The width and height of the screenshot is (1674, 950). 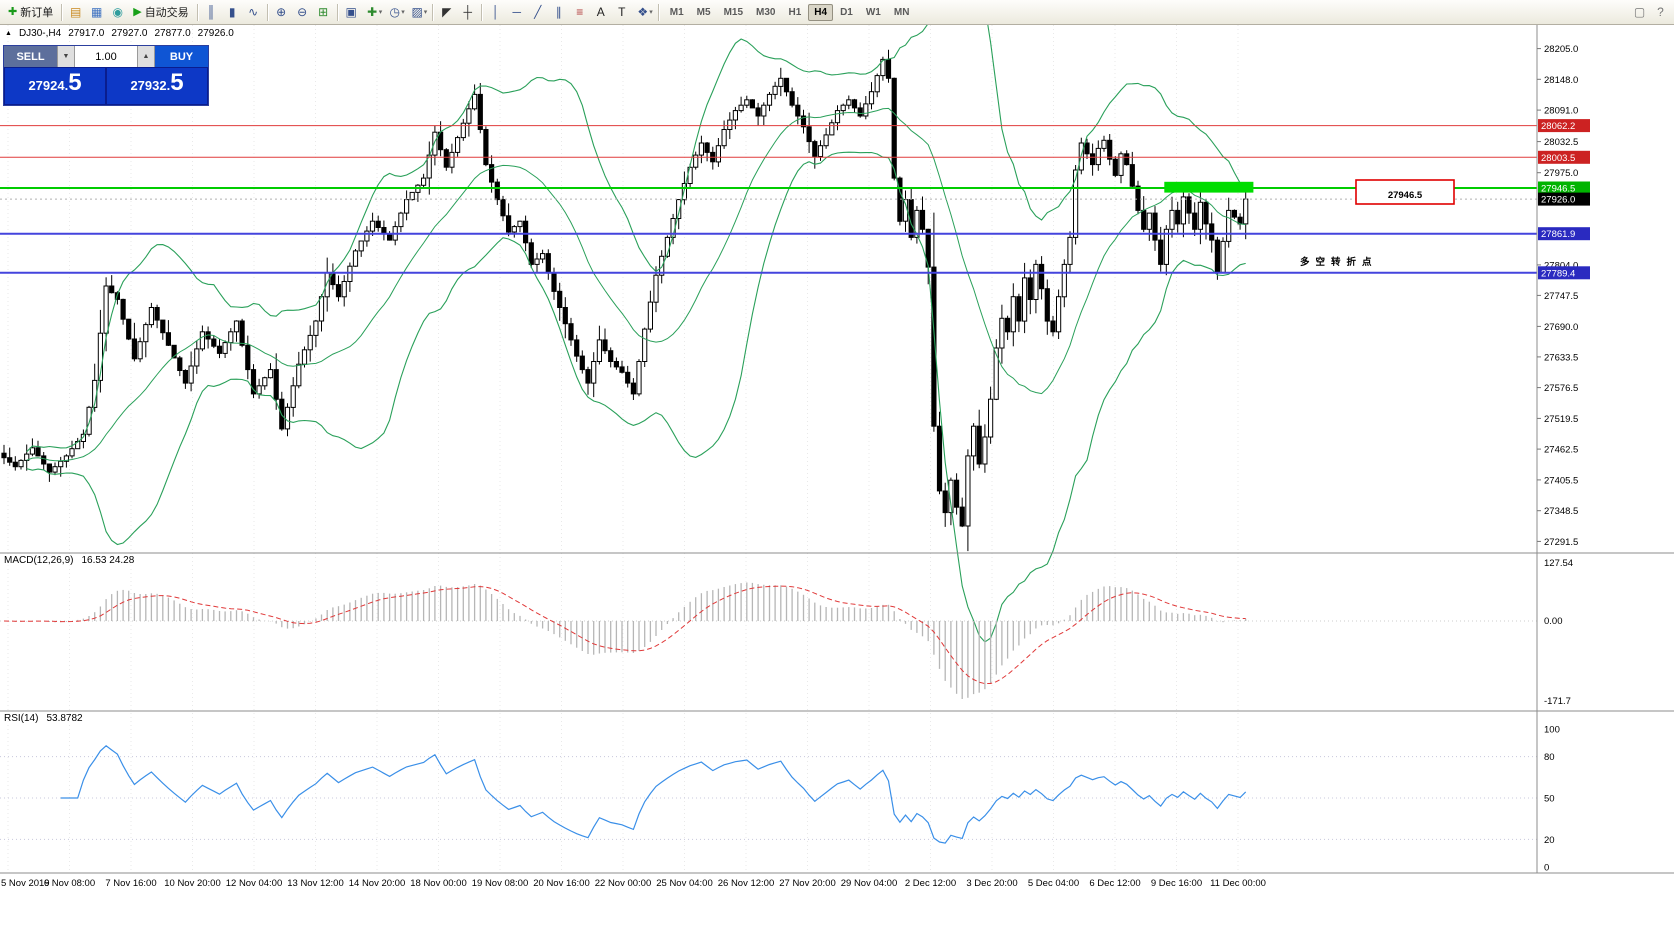 I want to click on collapse-panel-icon: ▲, so click(x=8, y=33).